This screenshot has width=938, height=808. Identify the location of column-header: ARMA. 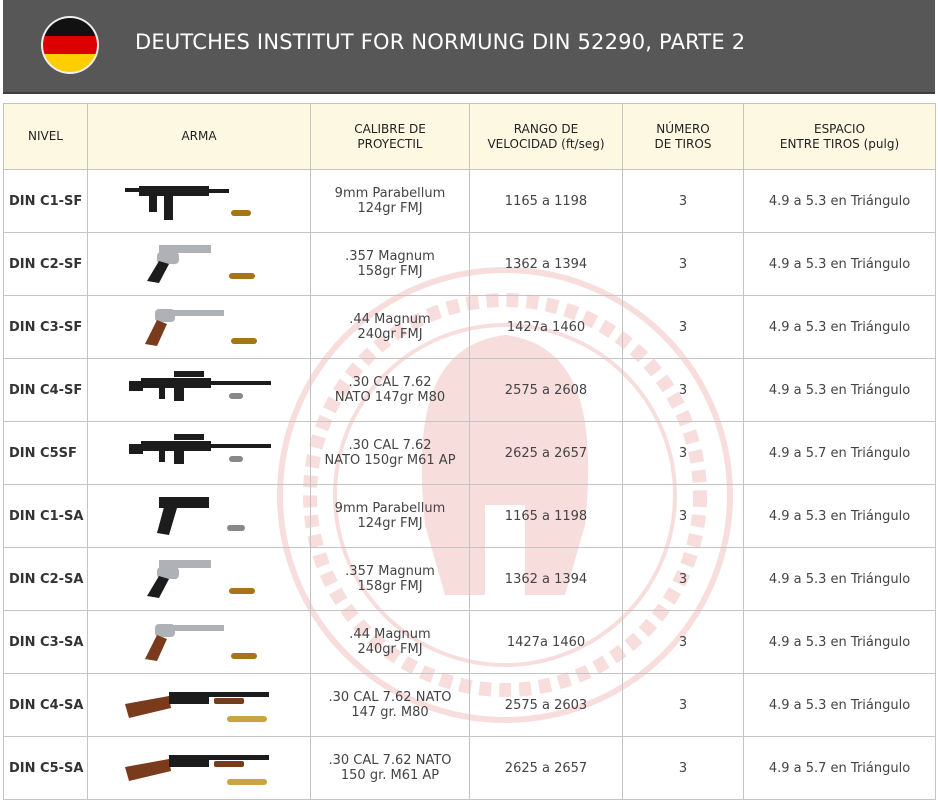
(199, 136).